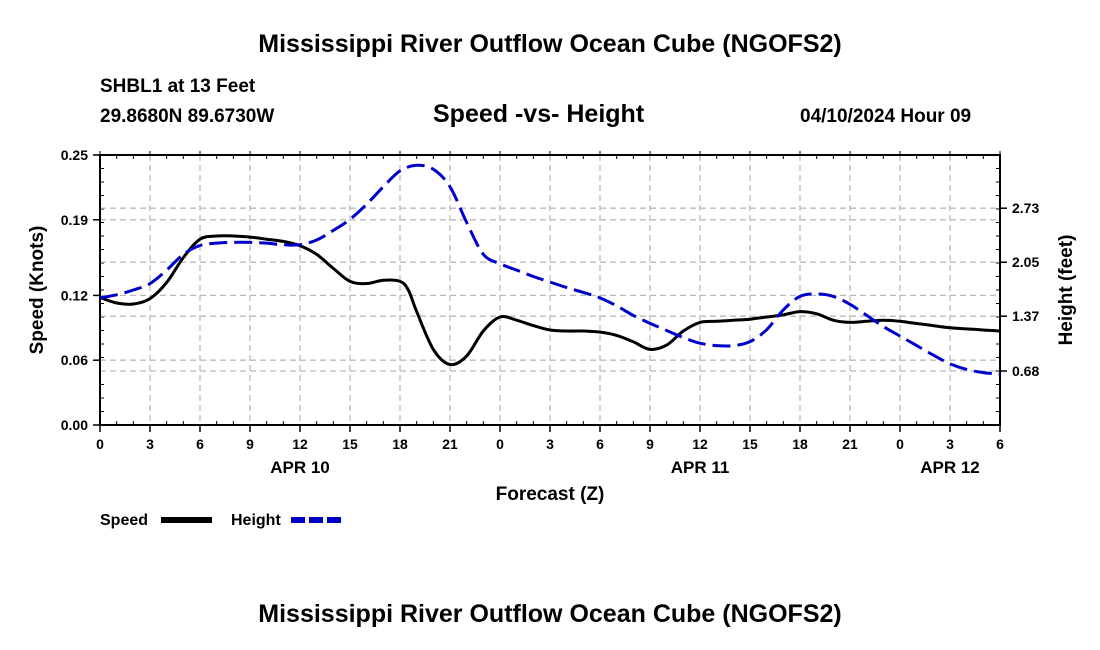 This screenshot has width=1100, height=650. Describe the element at coordinates (74, 155) in the screenshot. I see `y-left-tick-label: 0.25` at that location.